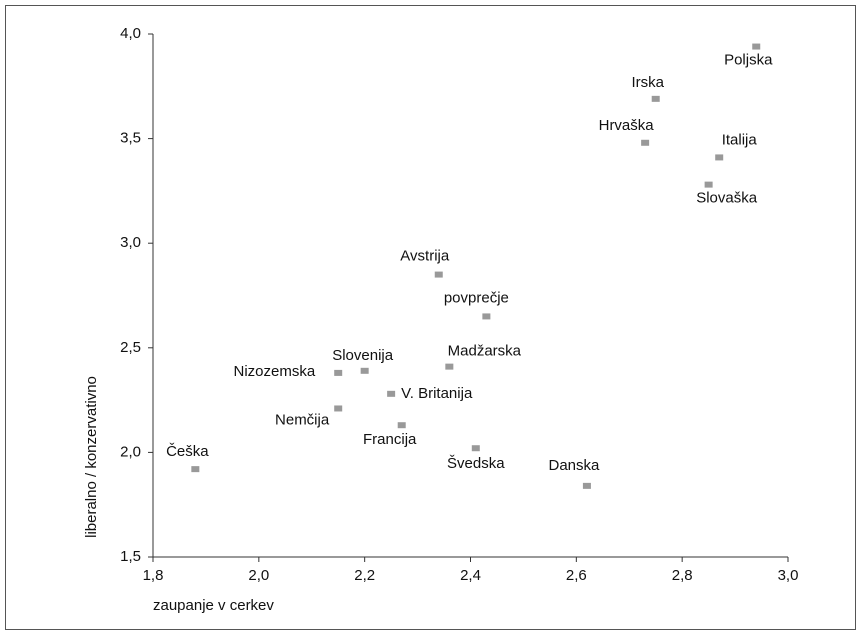 The width and height of the screenshot is (862, 641). What do you see at coordinates (363, 355) in the screenshot?
I see `point-label: Slovenija` at bounding box center [363, 355].